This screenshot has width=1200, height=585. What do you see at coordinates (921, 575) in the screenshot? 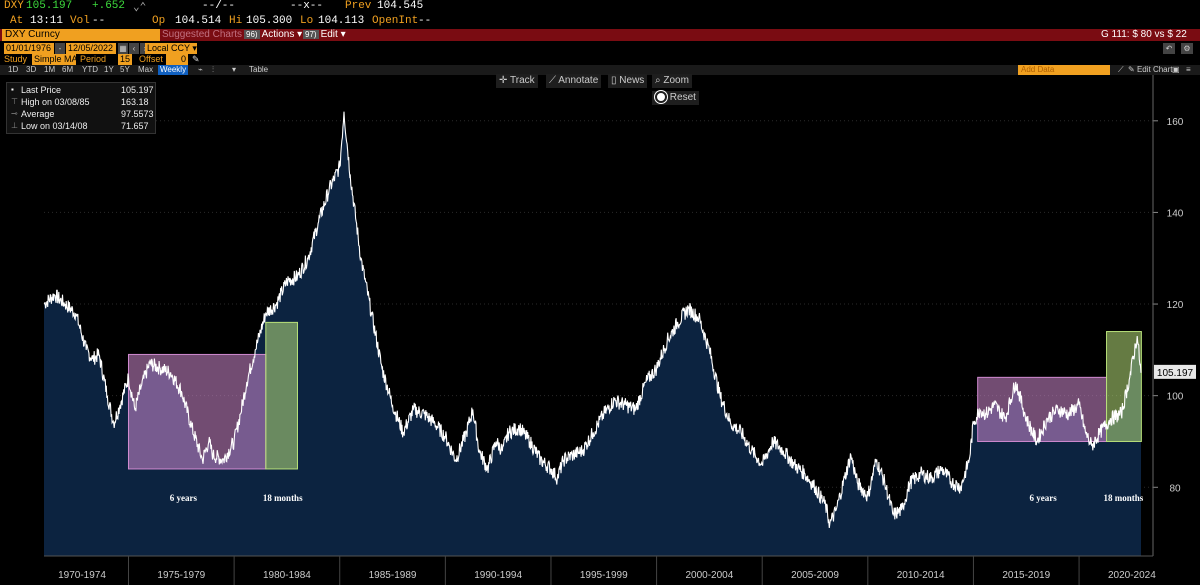
I see `x-tick-label: 2010-2014` at bounding box center [921, 575].